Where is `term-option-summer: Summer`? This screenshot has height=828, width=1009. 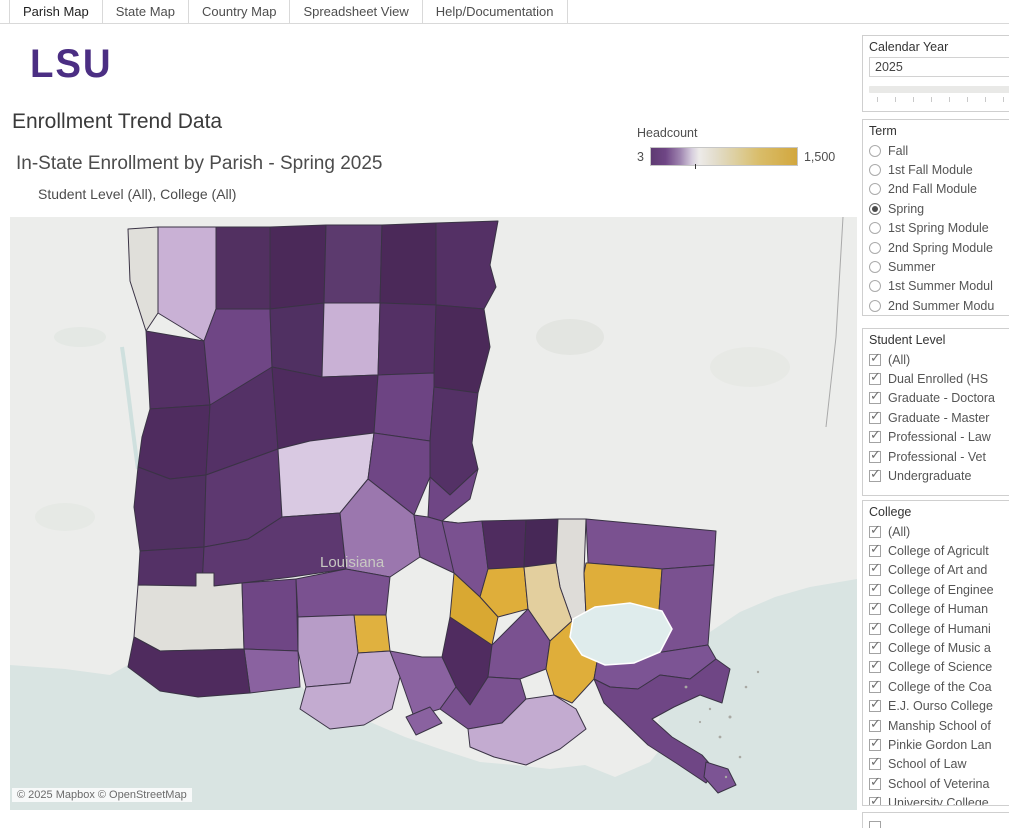
term-option-summer: Summer is located at coordinates (939, 266).